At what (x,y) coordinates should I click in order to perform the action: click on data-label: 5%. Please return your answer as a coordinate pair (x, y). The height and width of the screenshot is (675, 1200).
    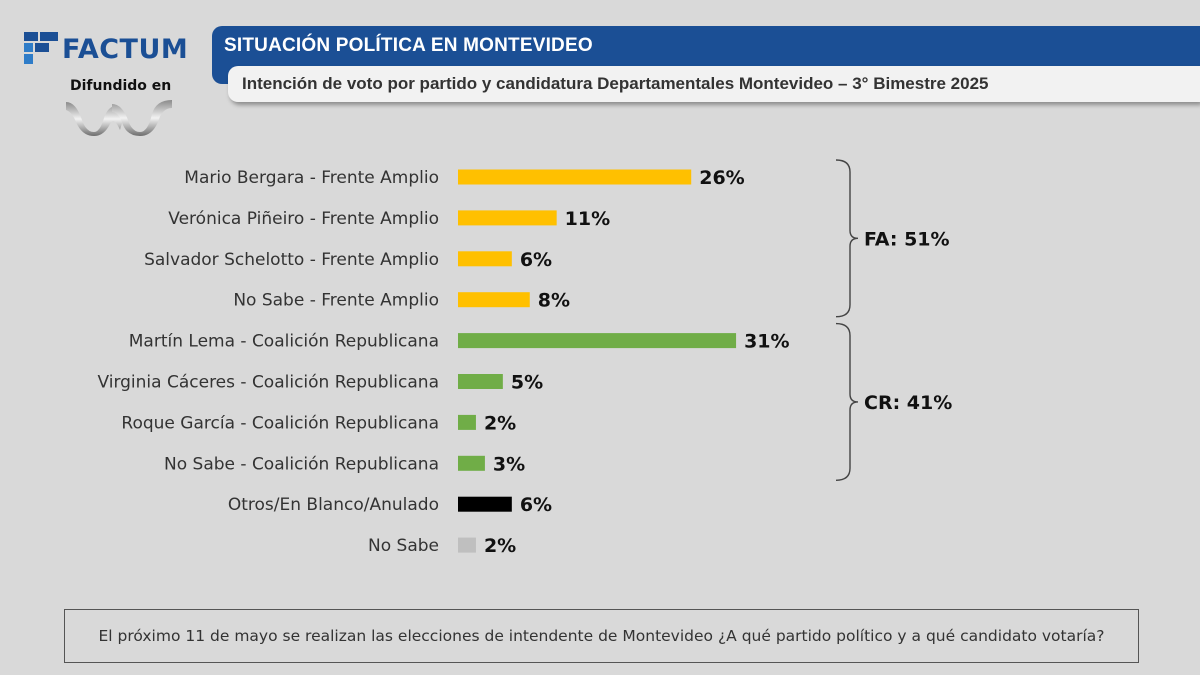
    Looking at the image, I should click on (527, 383).